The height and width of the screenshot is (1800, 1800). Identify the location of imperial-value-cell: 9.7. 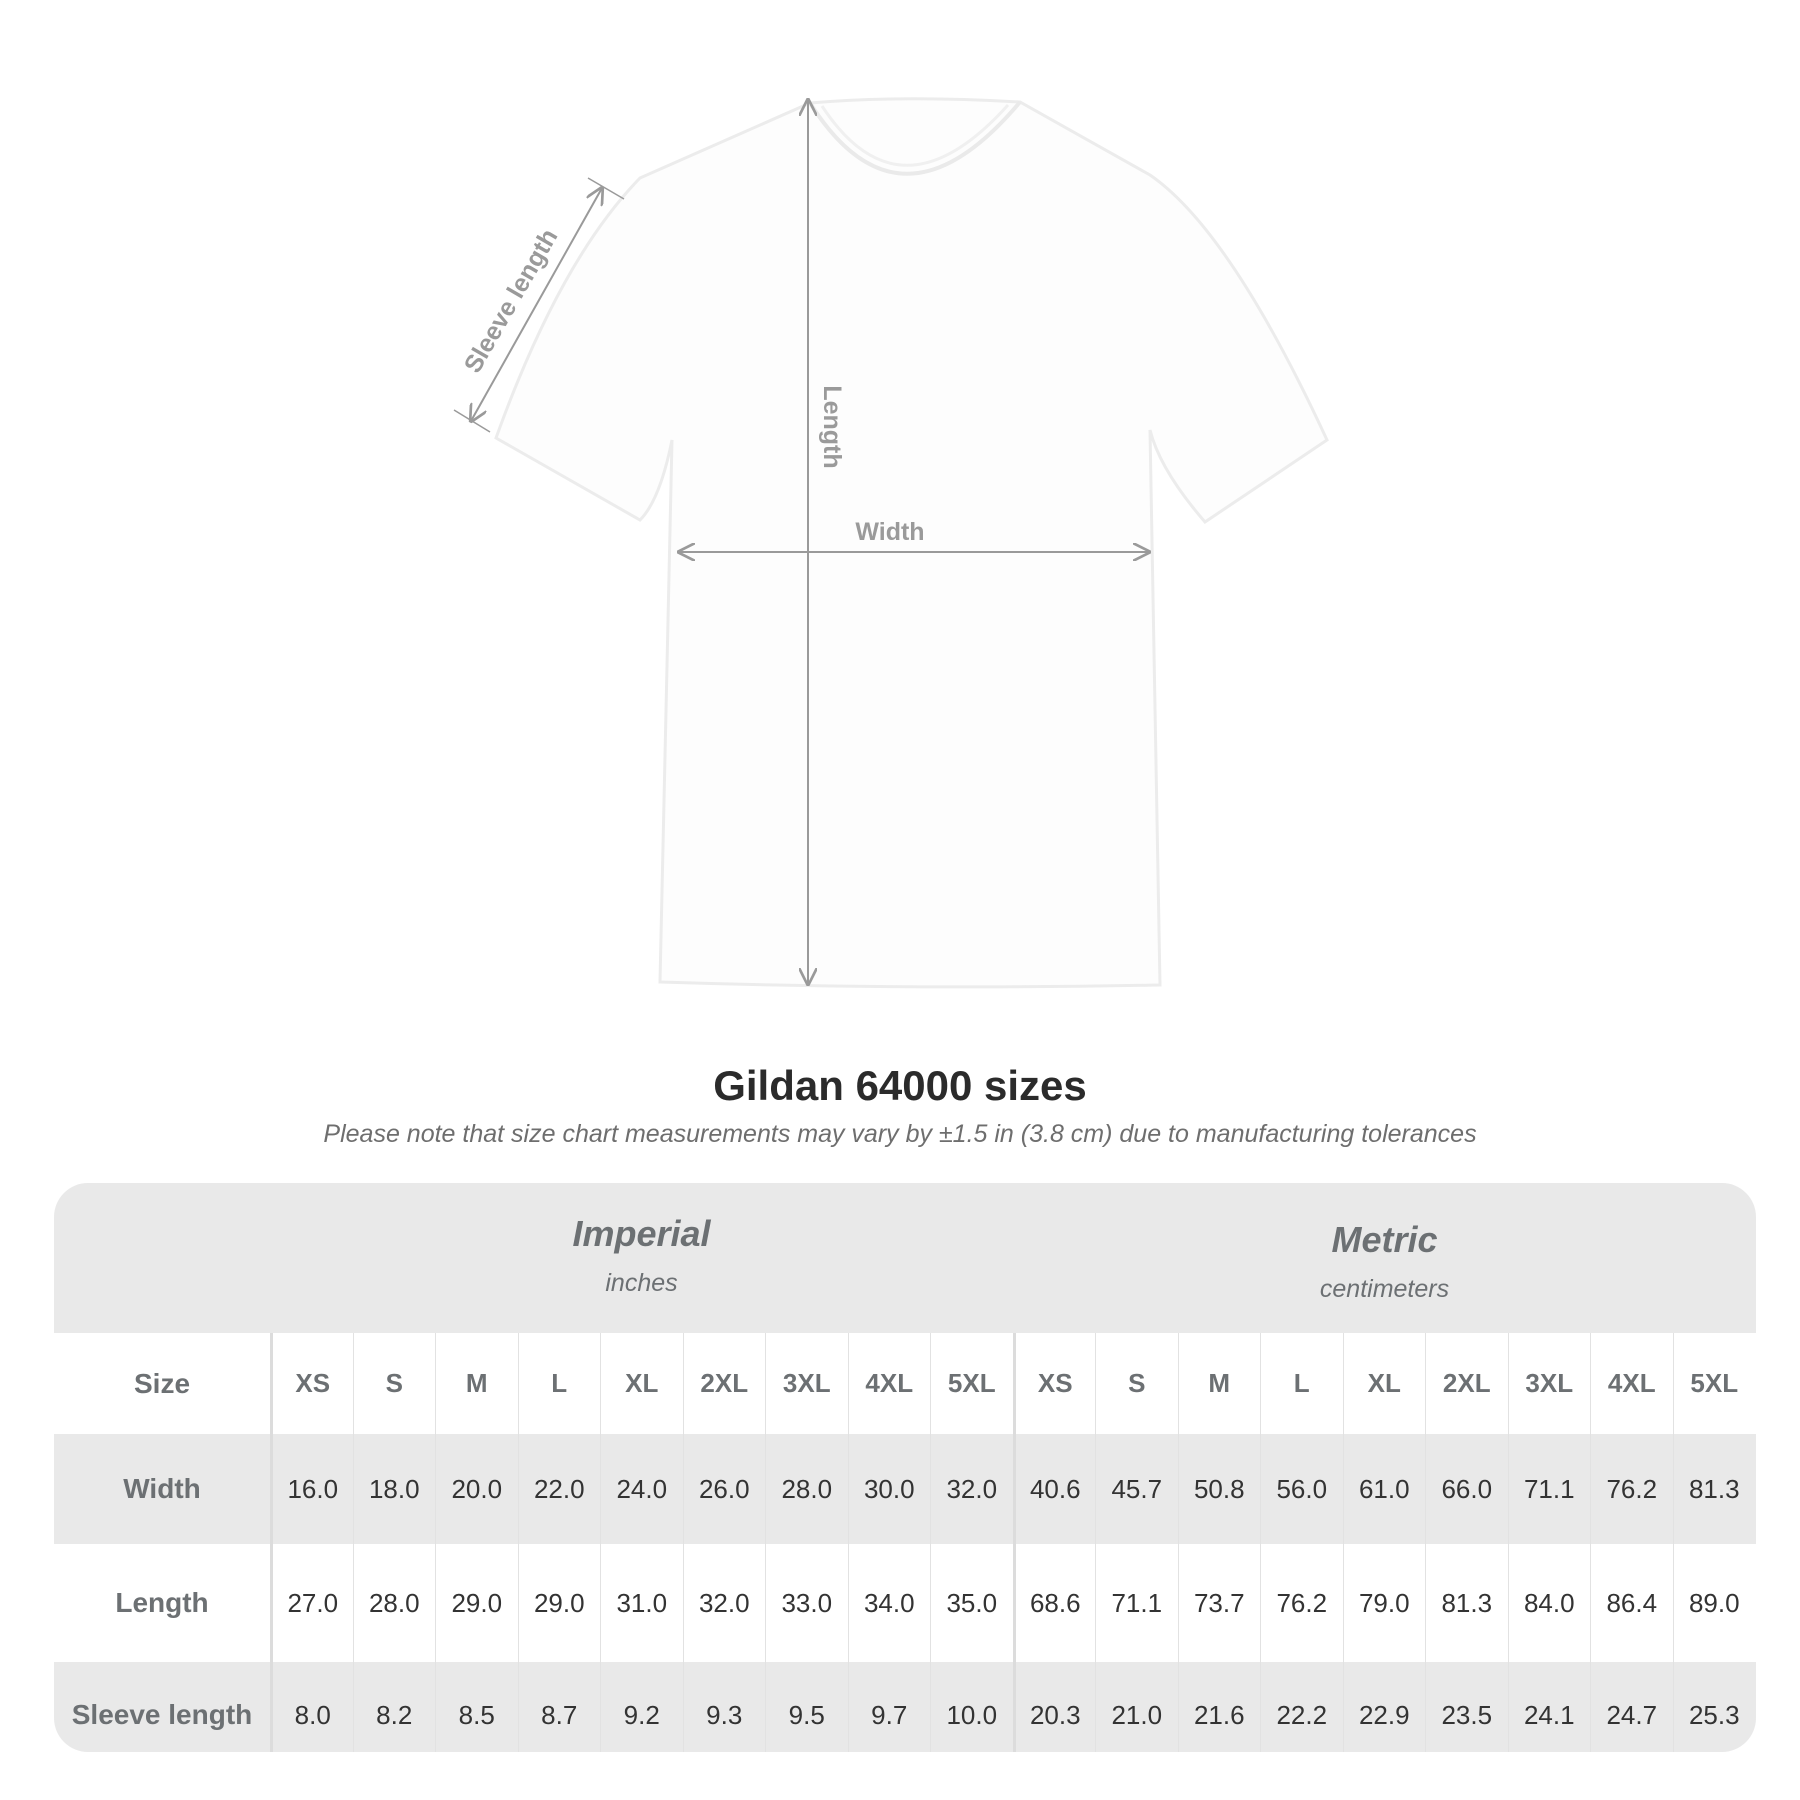
(889, 1707).